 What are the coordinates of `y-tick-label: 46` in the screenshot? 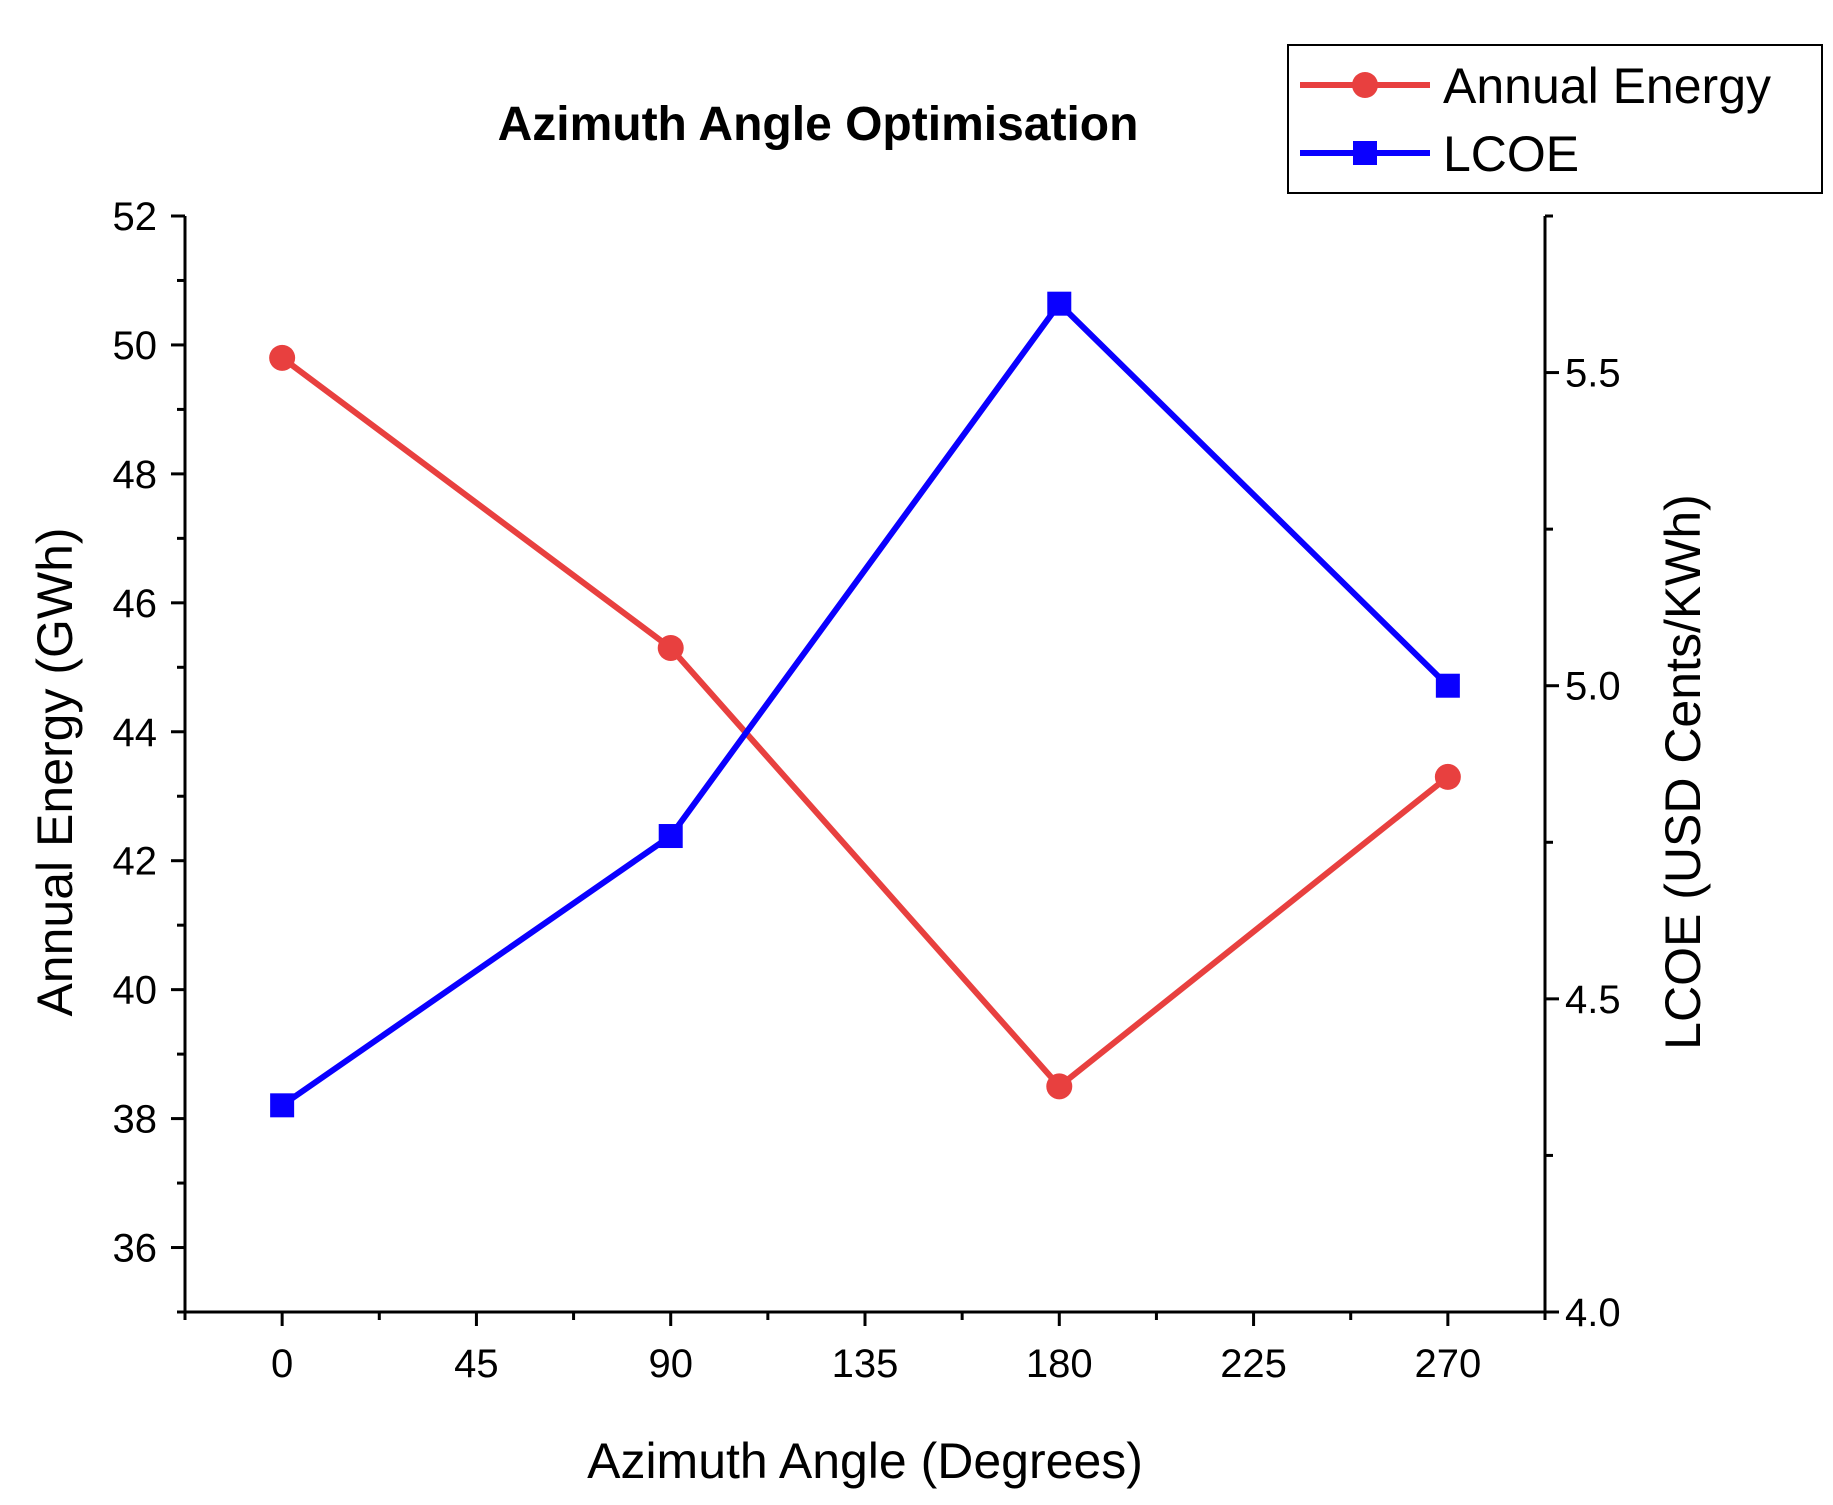 It's located at (135, 604).